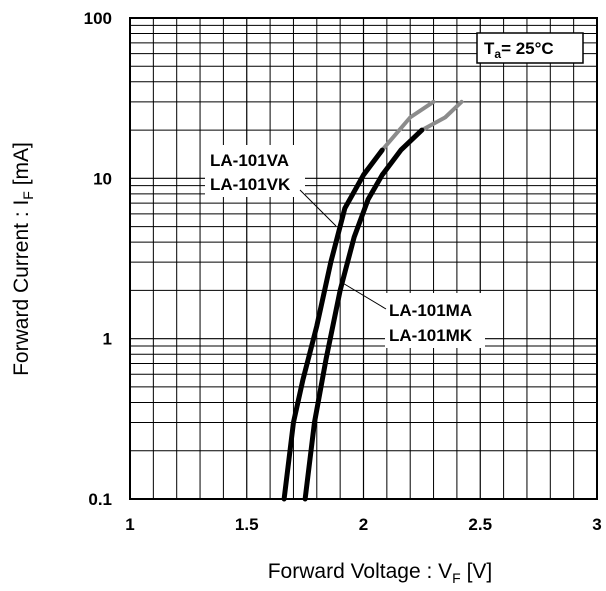  Describe the element at coordinates (129, 524) in the screenshot. I see `x-tick-label: 1` at that location.